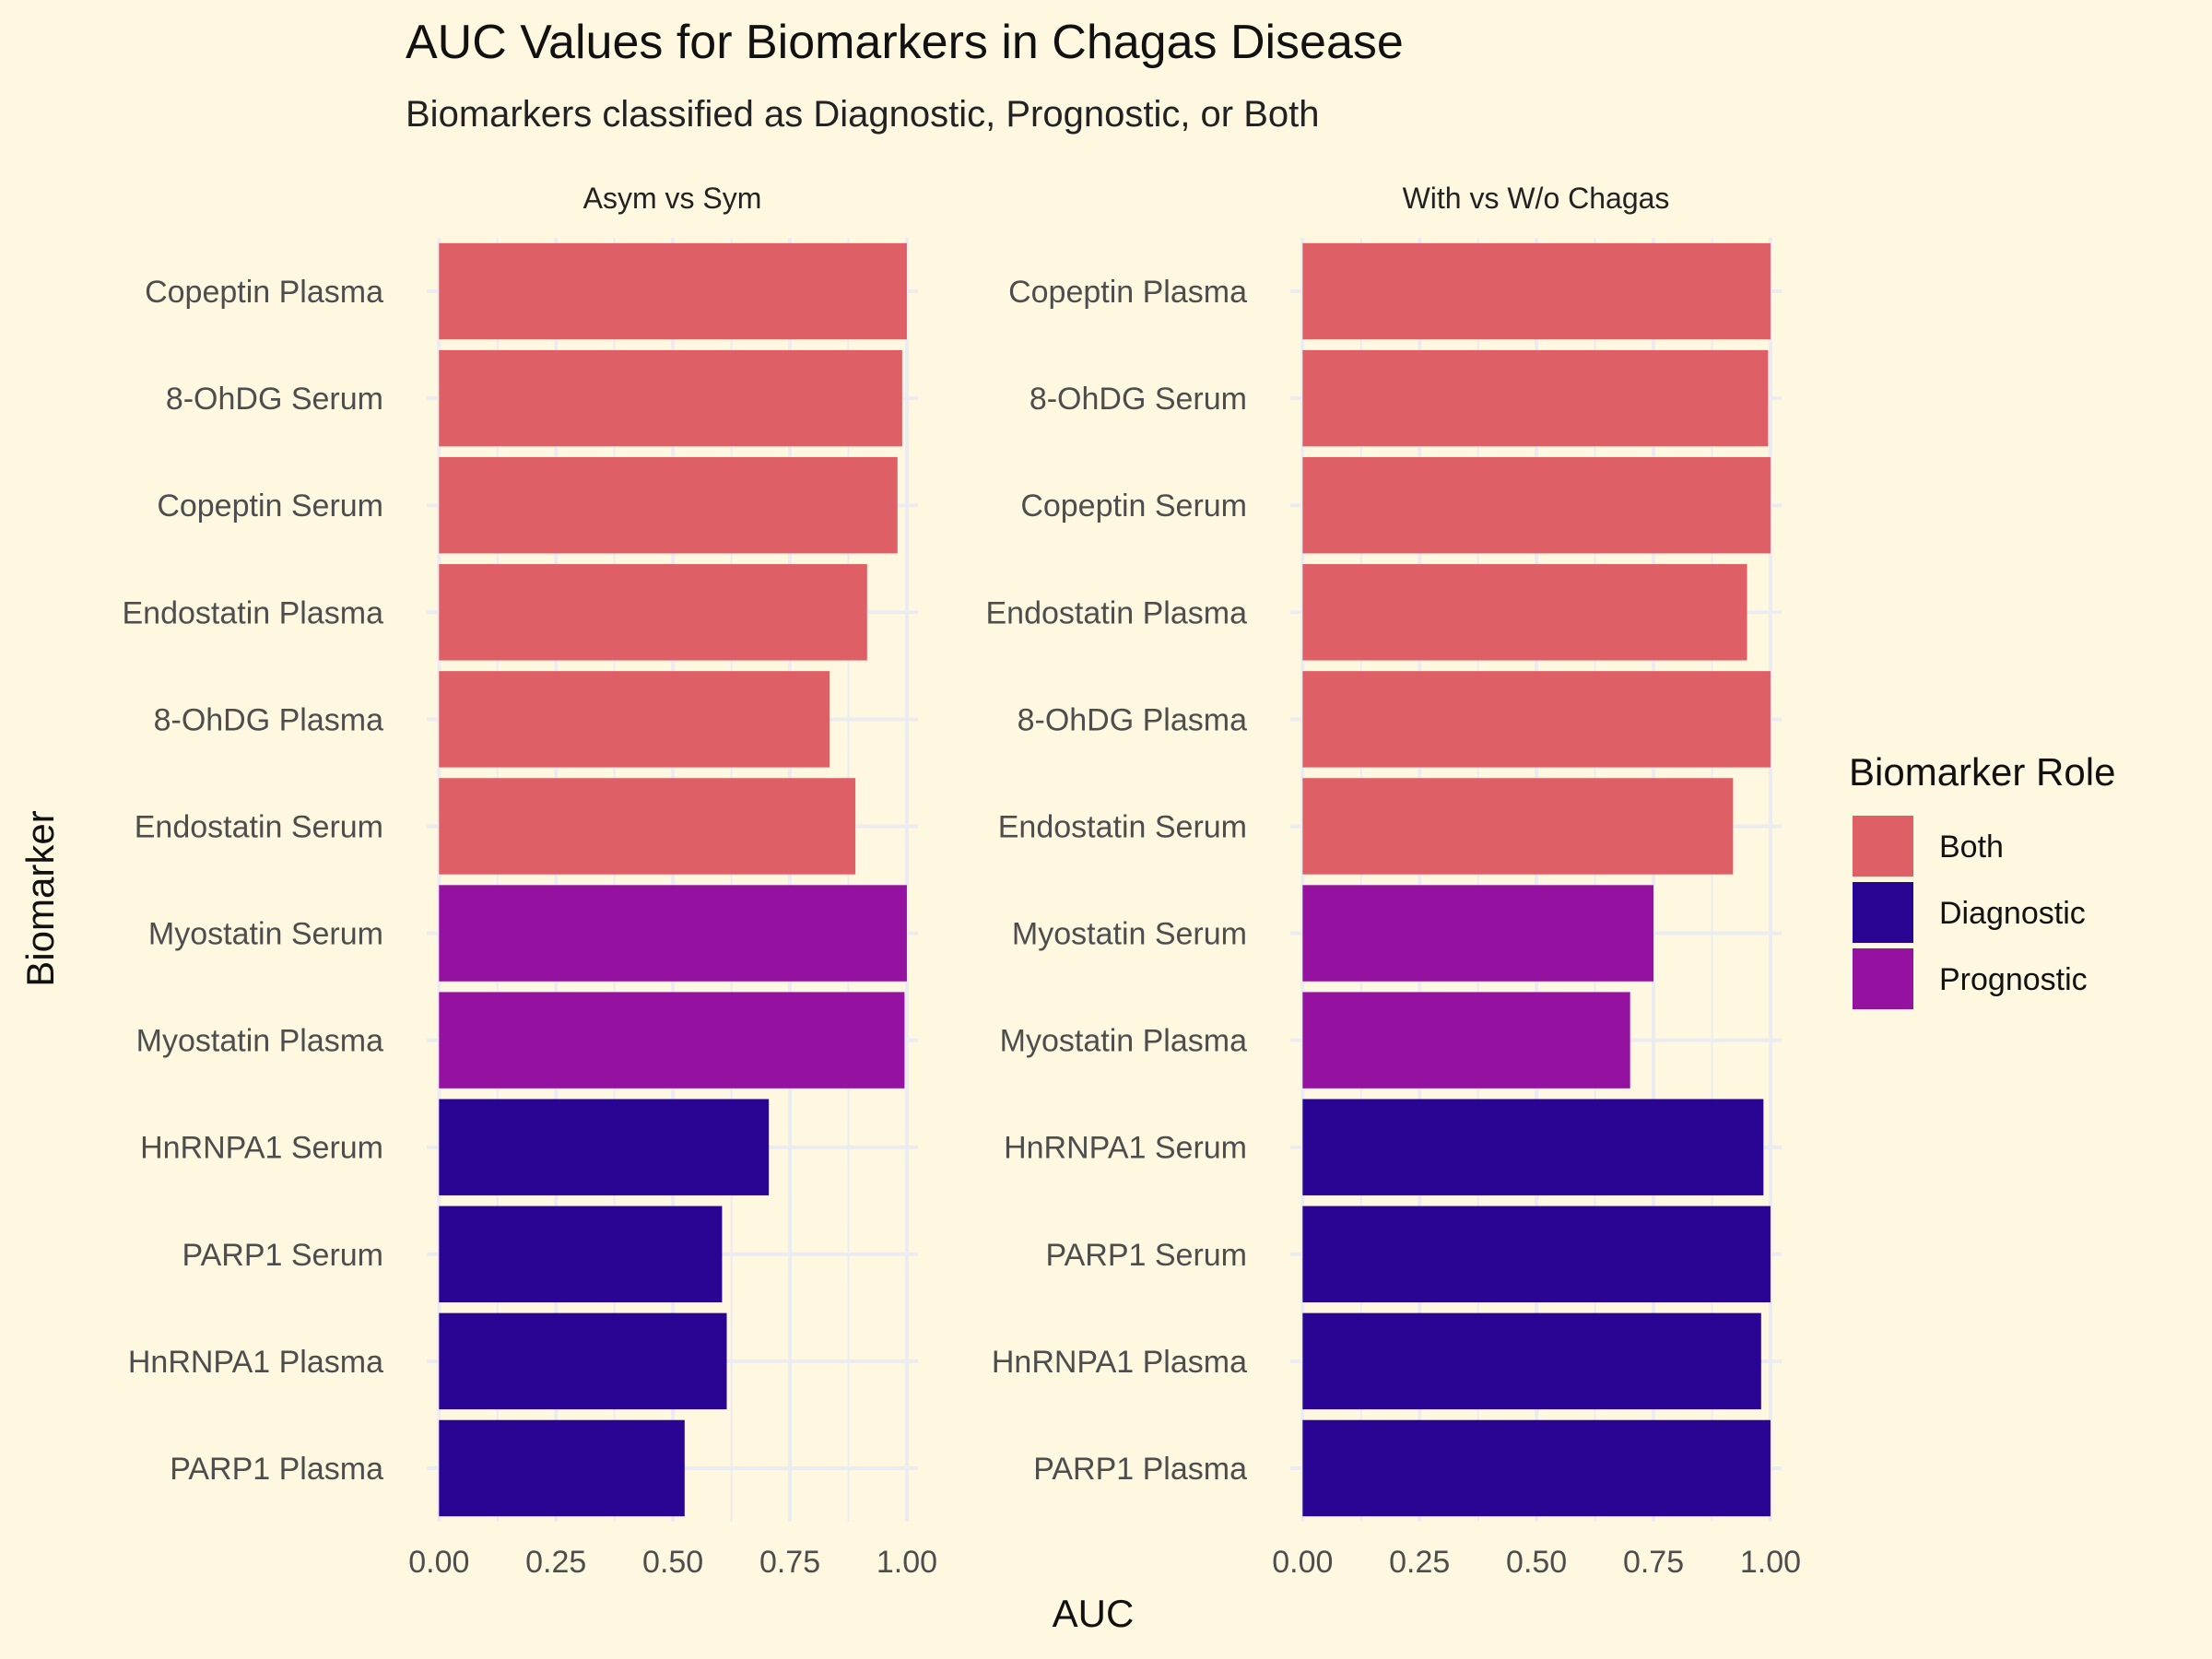 The width and height of the screenshot is (2212, 1659). I want to click on y-axis-title: Biomarker, so click(40, 898).